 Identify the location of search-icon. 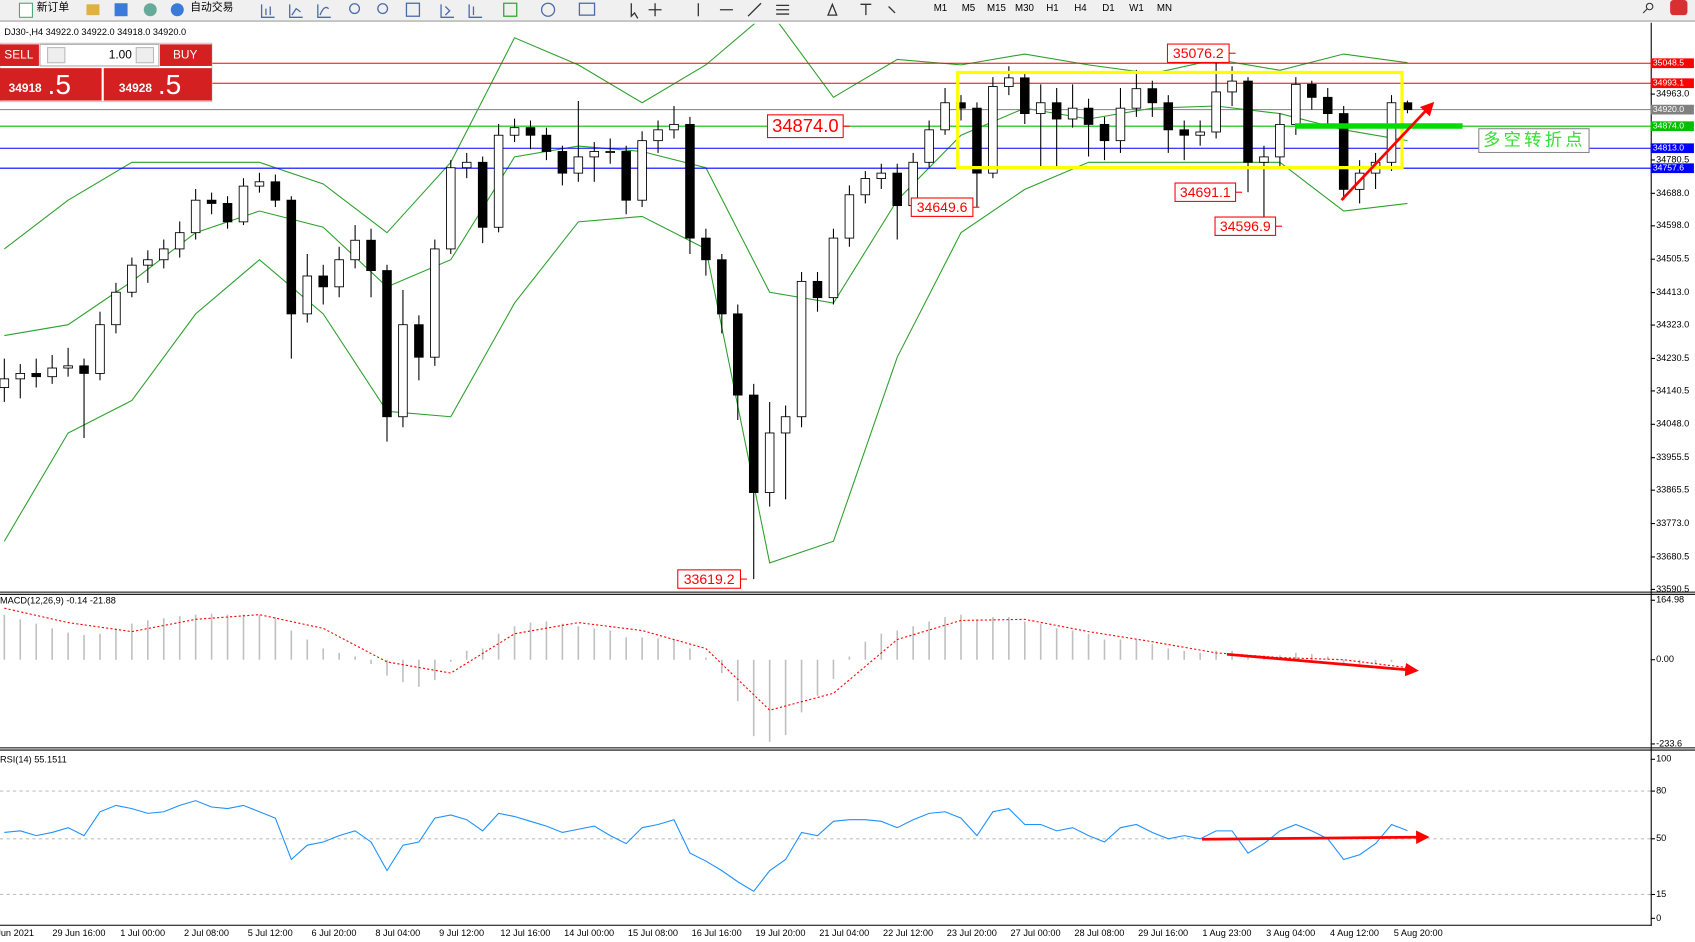
(1648, 8).